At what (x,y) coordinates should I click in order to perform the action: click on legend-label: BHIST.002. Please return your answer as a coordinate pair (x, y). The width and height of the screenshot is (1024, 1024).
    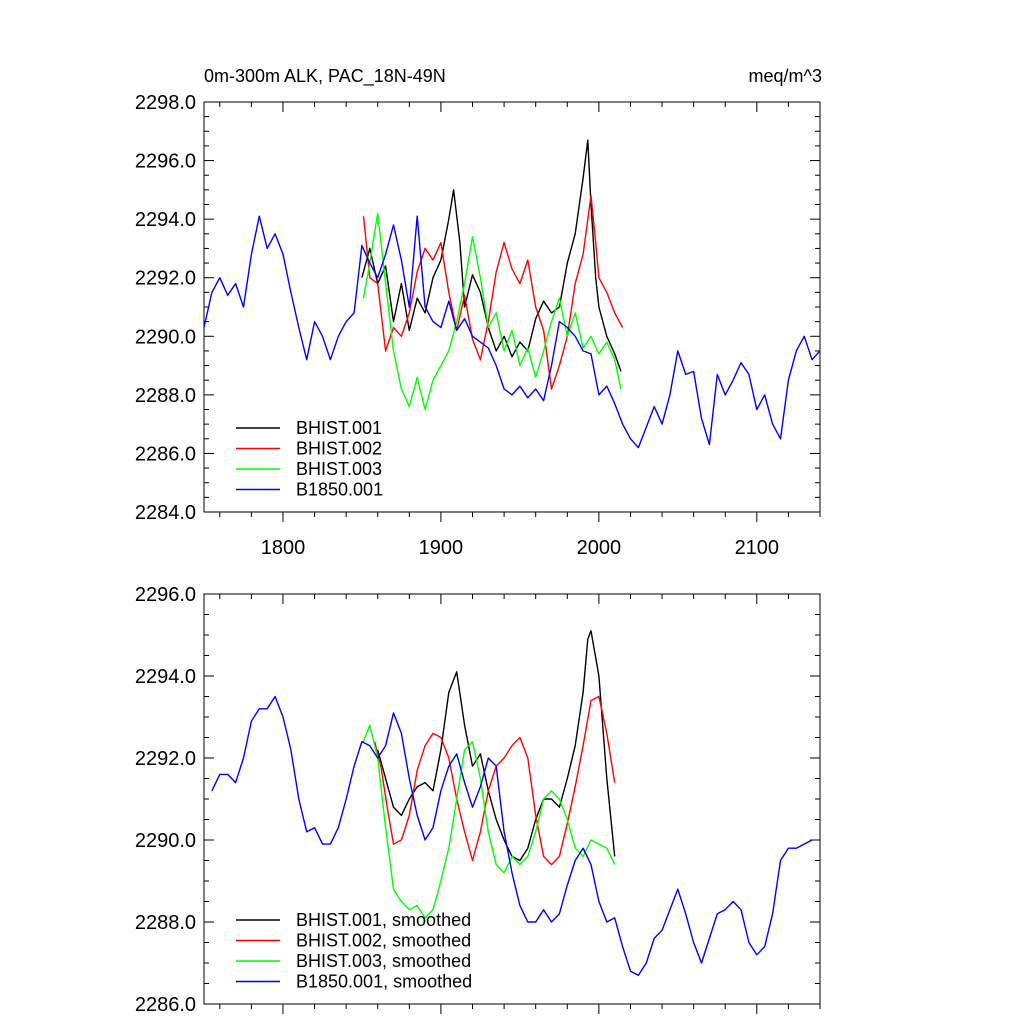
    Looking at the image, I should click on (339, 449).